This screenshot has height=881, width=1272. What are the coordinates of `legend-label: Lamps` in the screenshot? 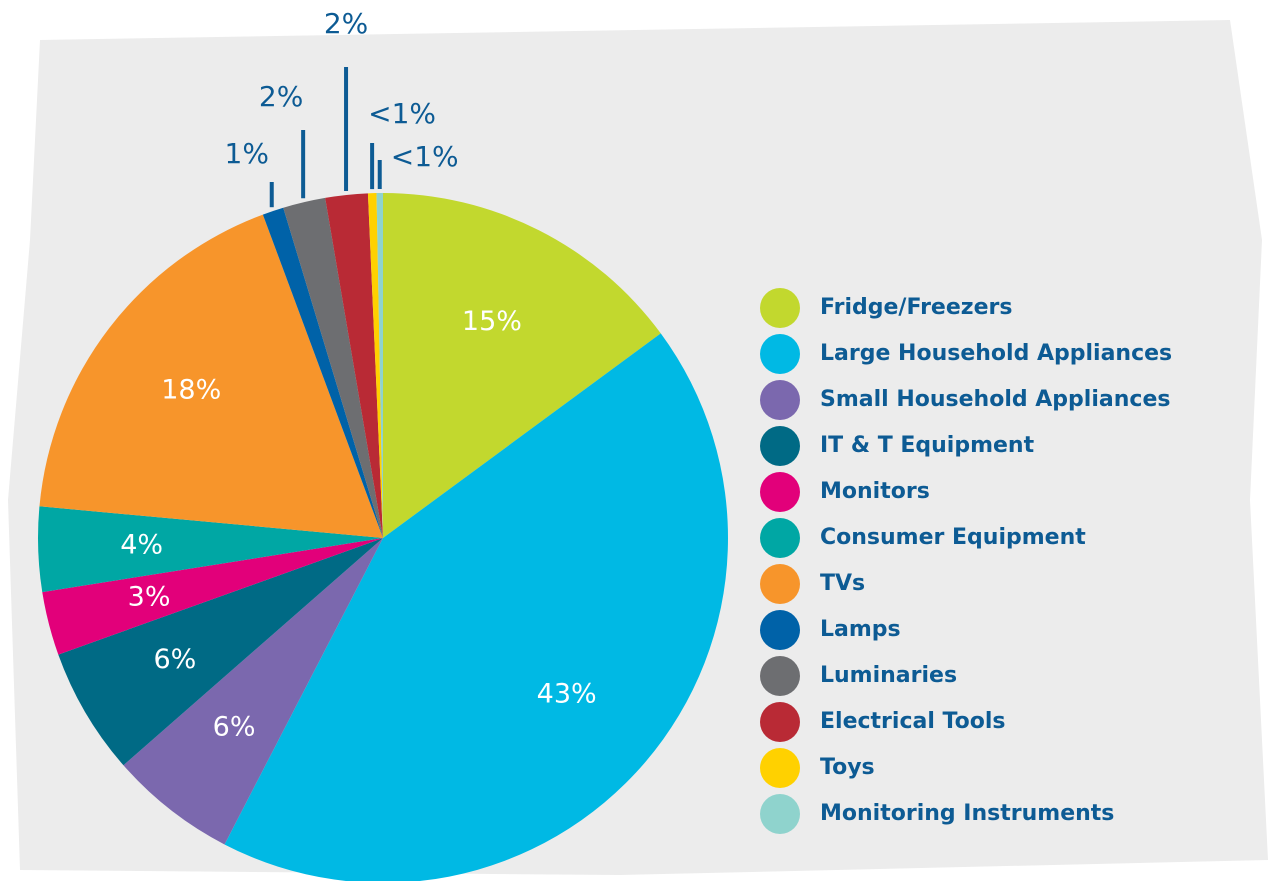 It's located at (860, 629).